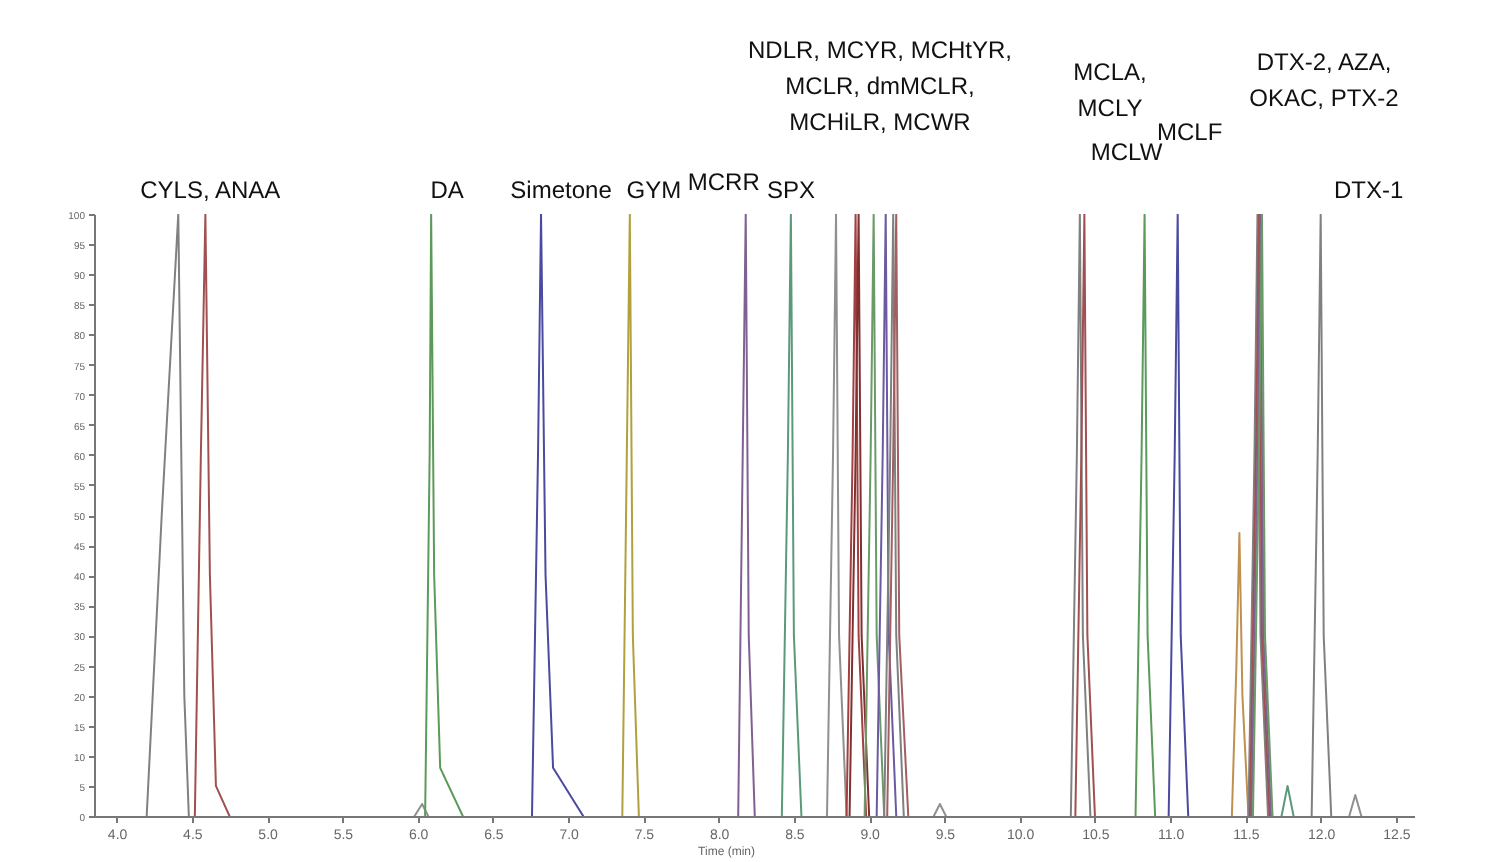  What do you see at coordinates (1110, 90) in the screenshot?
I see `text: MCLA, MCLY` at bounding box center [1110, 90].